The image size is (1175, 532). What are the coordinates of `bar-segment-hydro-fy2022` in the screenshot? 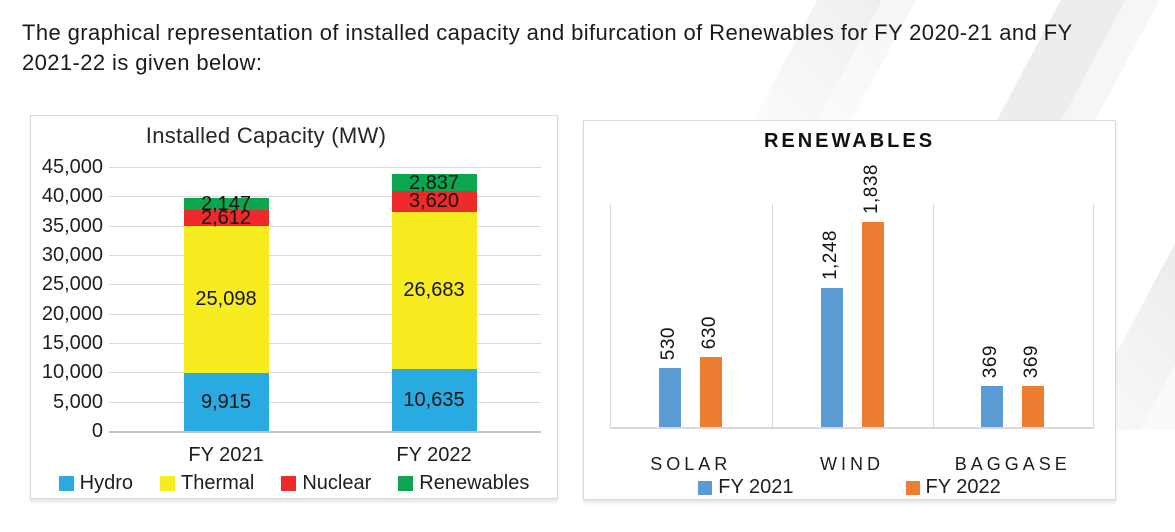 It's located at (434, 399).